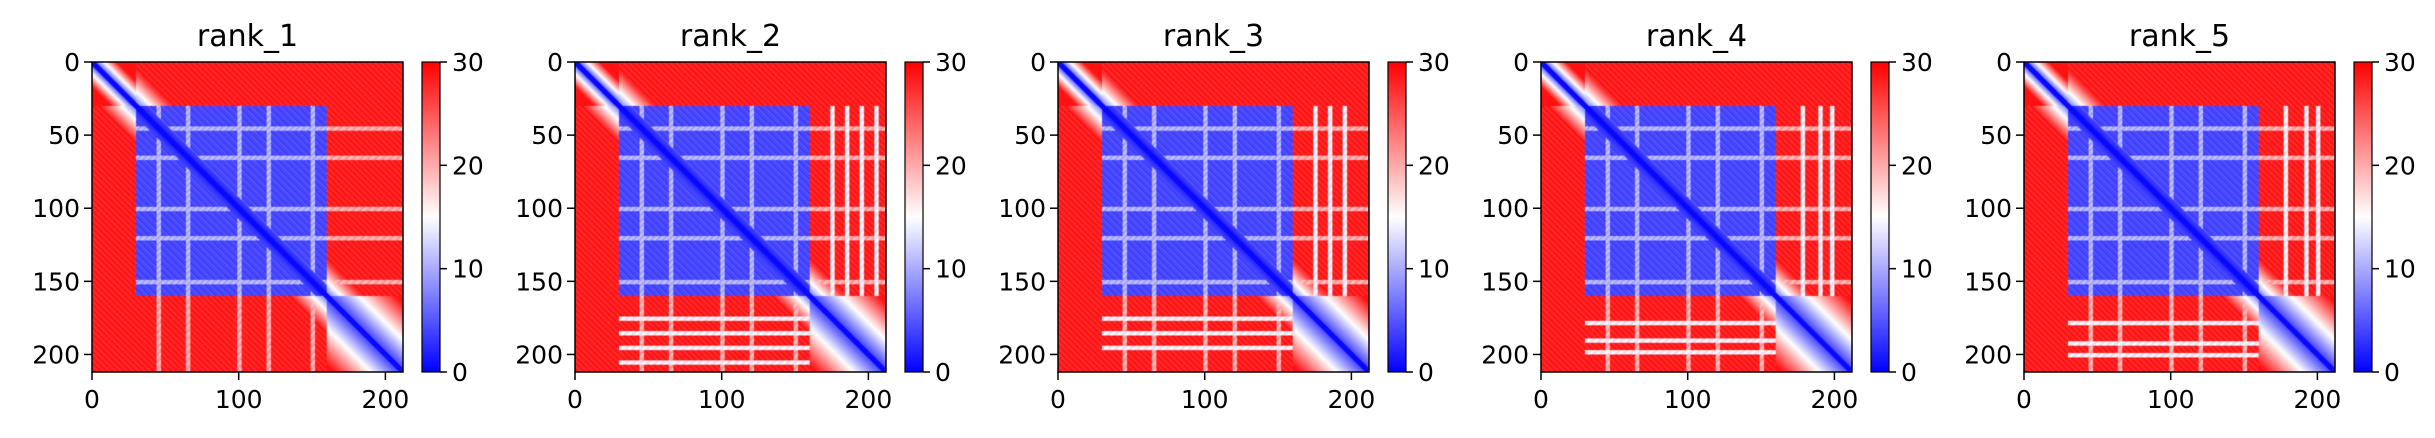 The width and height of the screenshot is (2435, 438). What do you see at coordinates (730, 36) in the screenshot?
I see `panel-title: rank_2` at bounding box center [730, 36].